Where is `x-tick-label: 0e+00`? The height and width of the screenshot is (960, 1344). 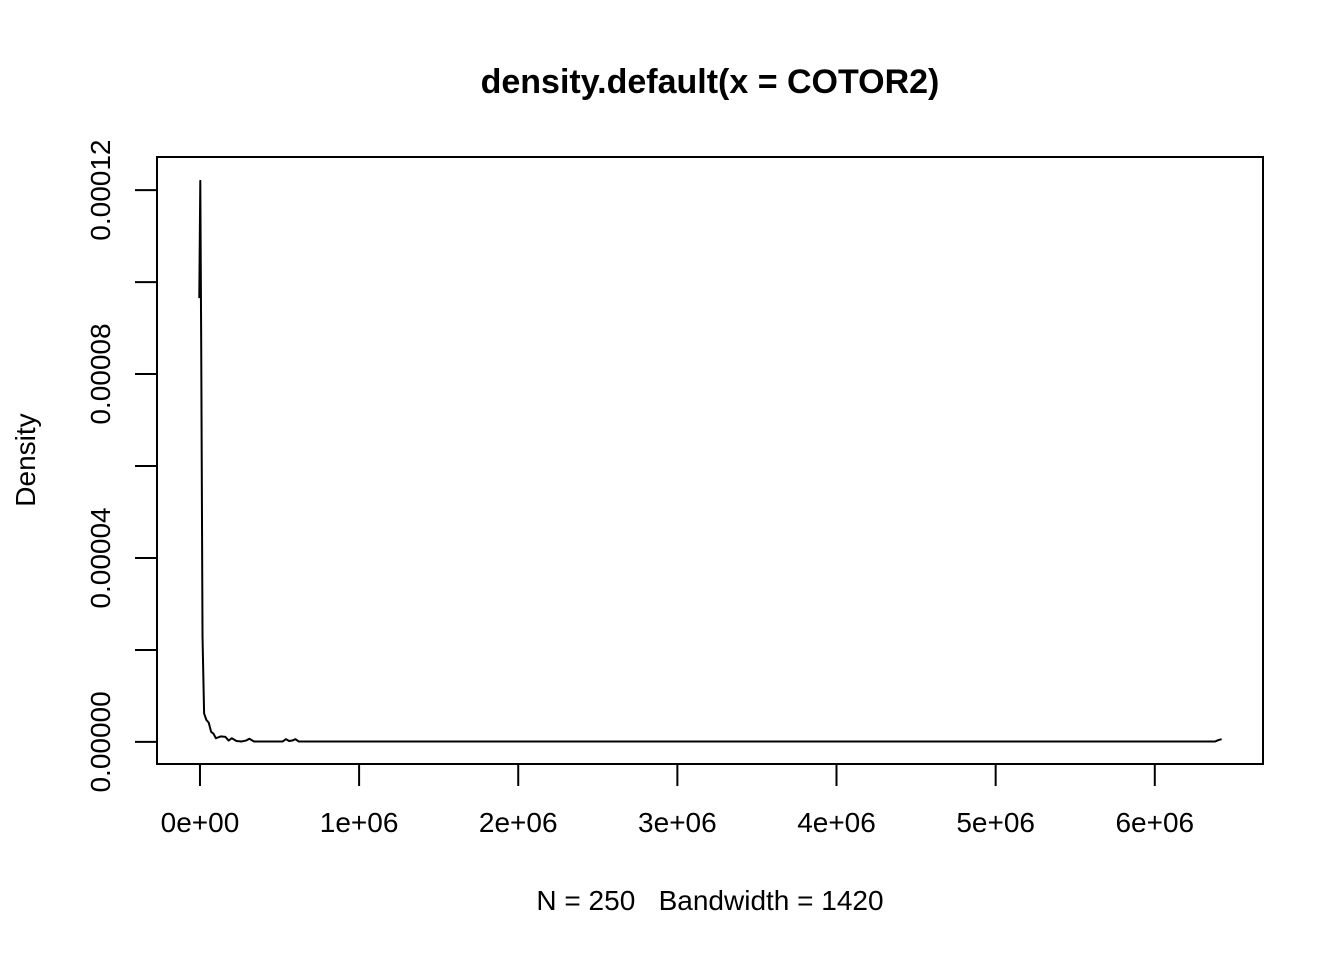 x-tick-label: 0e+00 is located at coordinates (200, 822).